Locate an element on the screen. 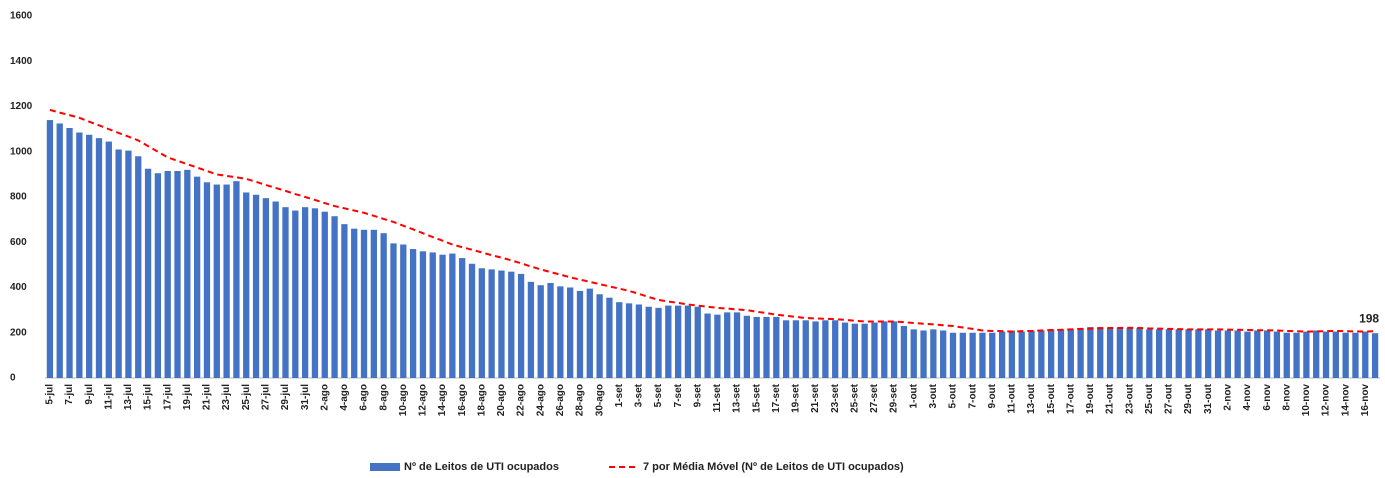  x-tick-label: 7-set is located at coordinates (678, 395).